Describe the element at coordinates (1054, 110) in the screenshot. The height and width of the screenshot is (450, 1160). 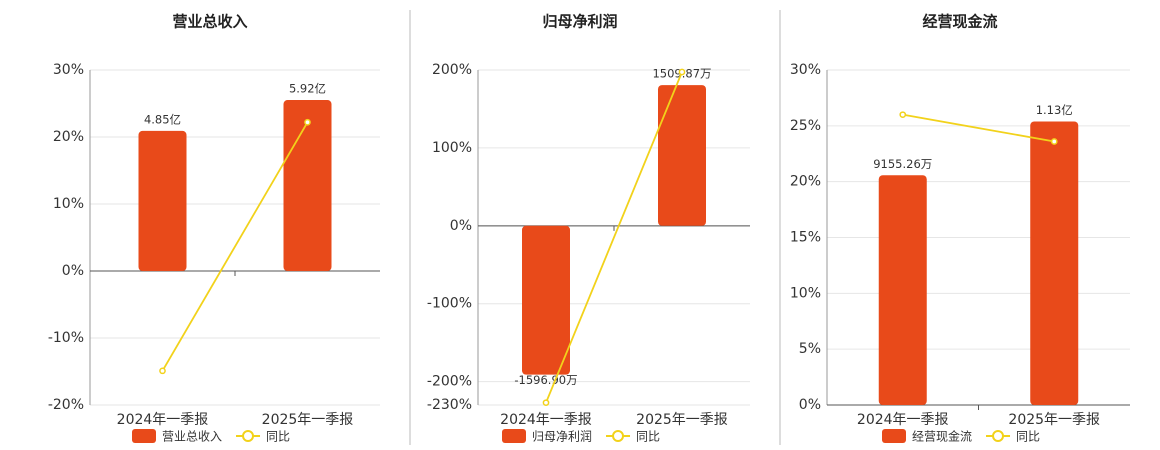
I see `value-label: 1.13亿` at that location.